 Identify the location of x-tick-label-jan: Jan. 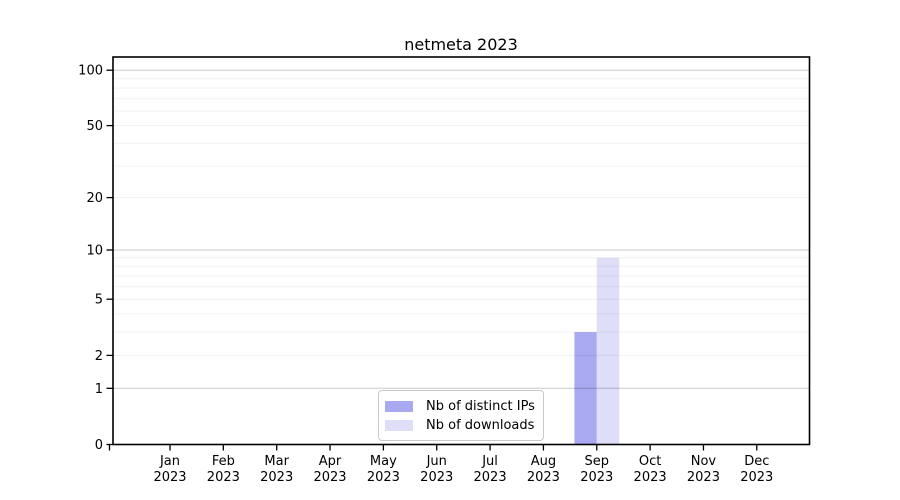
(169, 461).